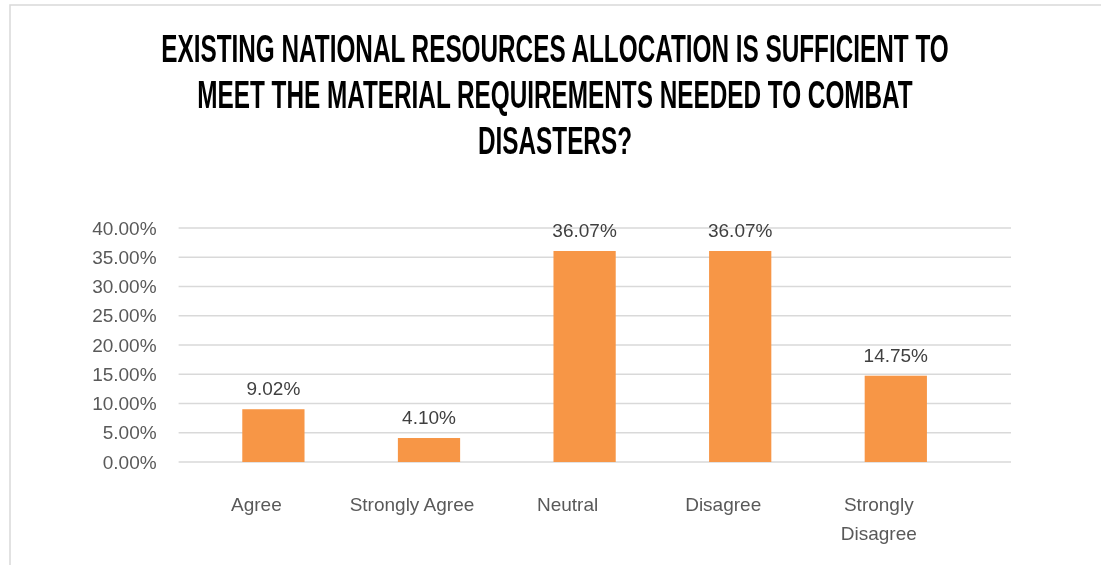 The height and width of the screenshot is (565, 1101). I want to click on x-tick-label: Disagree, so click(723, 504).